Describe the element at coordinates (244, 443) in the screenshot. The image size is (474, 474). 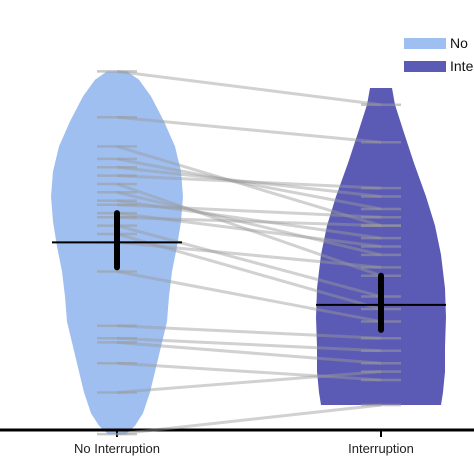
I see `x-ticks: No Interruption Interruption` at that location.